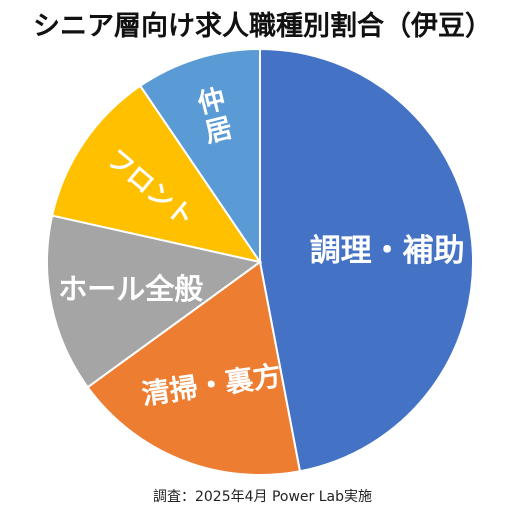 This screenshot has width=525, height=514. What do you see at coordinates (262, 26) in the screenshot?
I see `chart-title: シニア層向け求人職種別割合（伊豆）` at bounding box center [262, 26].